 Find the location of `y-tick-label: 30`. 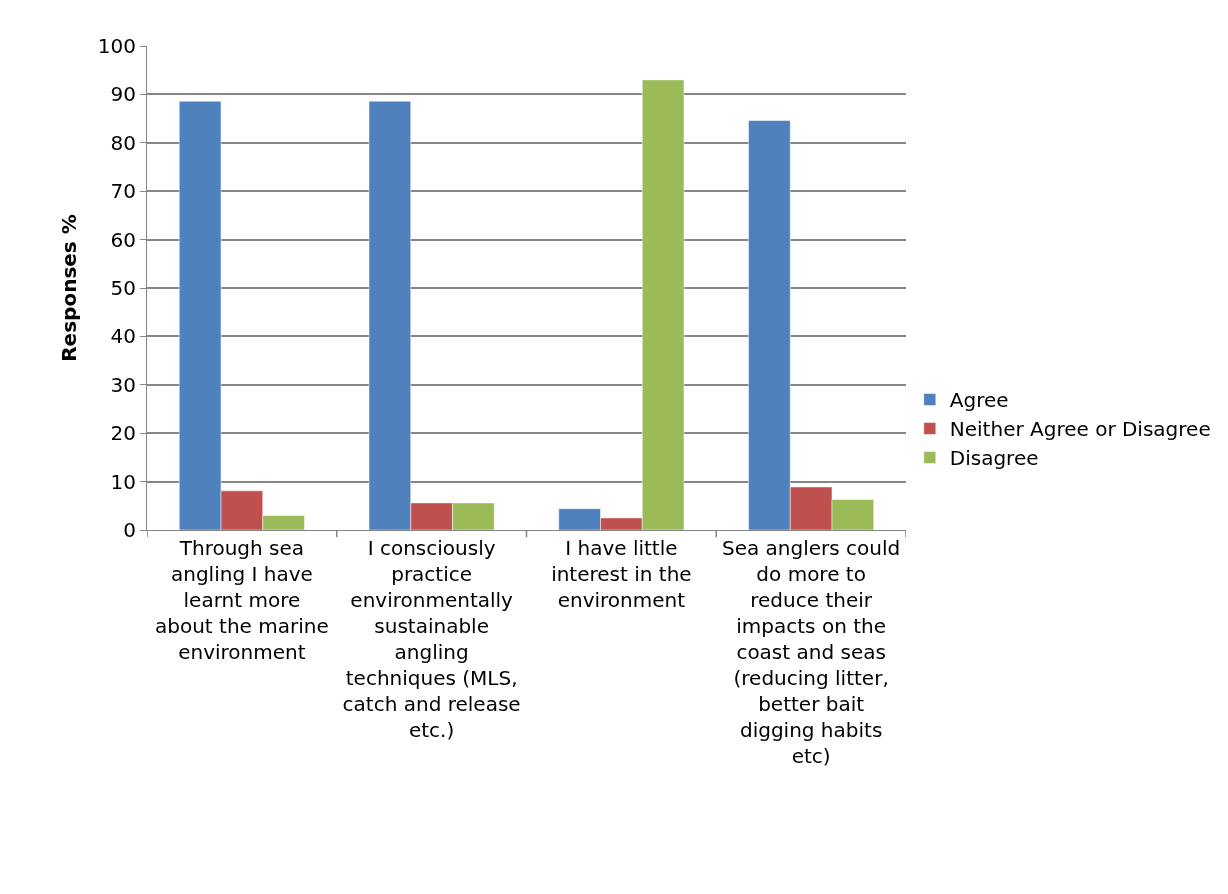

y-tick-label: 30 is located at coordinates (123, 384).